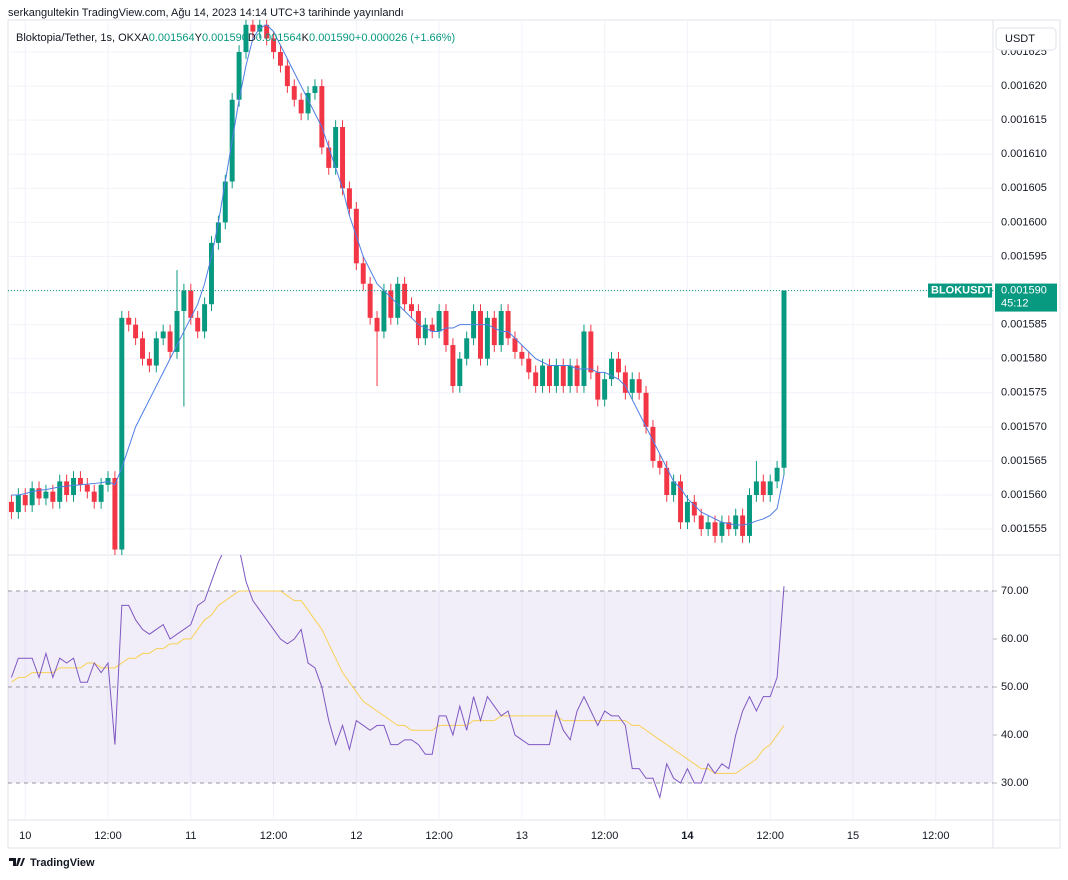  What do you see at coordinates (522, 836) in the screenshot?
I see `x-tick-label: 13` at bounding box center [522, 836].